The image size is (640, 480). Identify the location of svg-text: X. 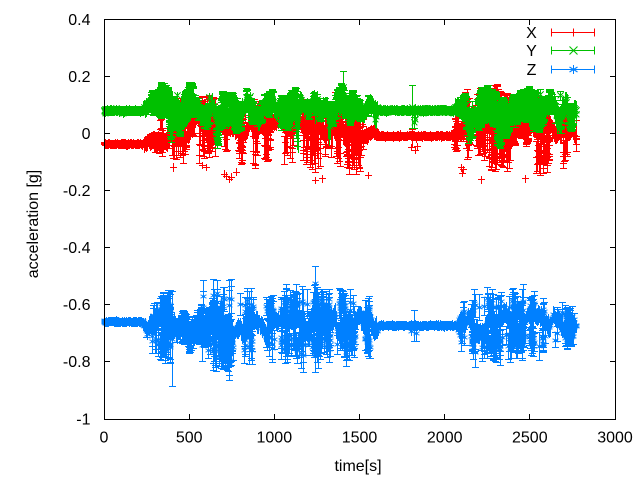
(531, 33).